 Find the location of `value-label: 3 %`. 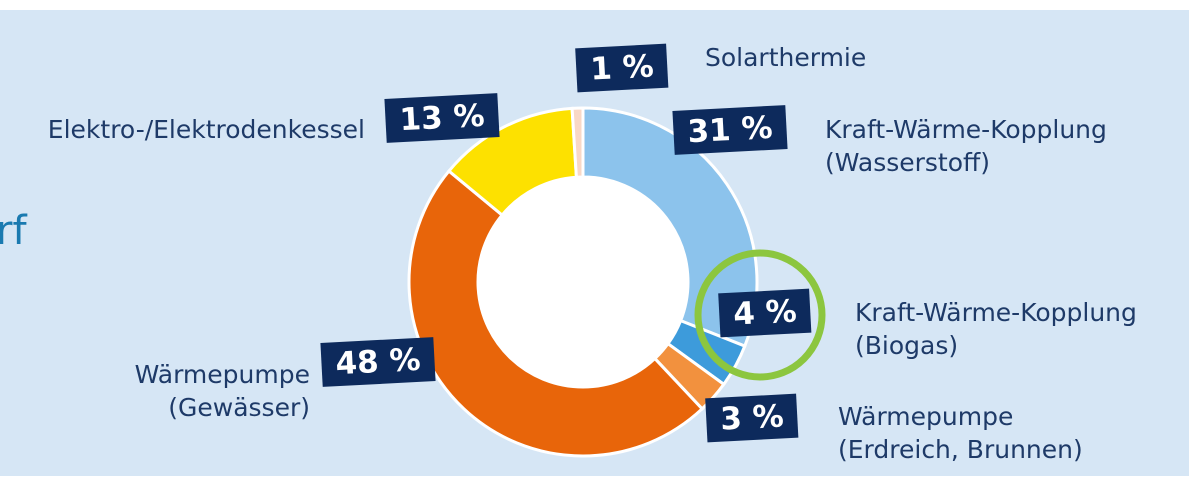

value-label: 3 % is located at coordinates (752, 418).